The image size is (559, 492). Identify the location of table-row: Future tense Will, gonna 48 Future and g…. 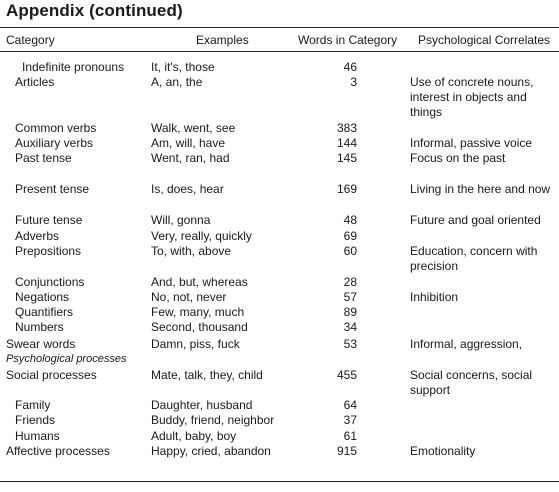
(279, 220).